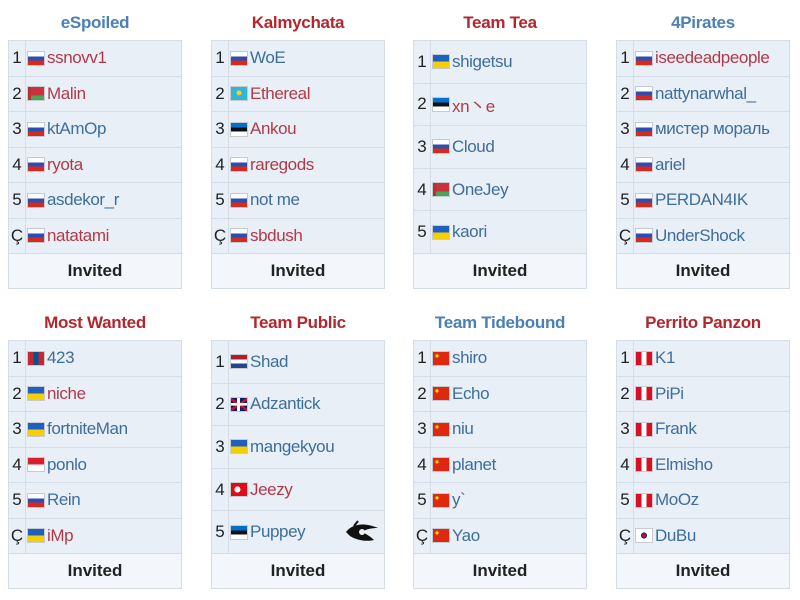 The image size is (800, 600). Describe the element at coordinates (362, 530) in the screenshot. I see `team-secret-logo-icon` at that location.